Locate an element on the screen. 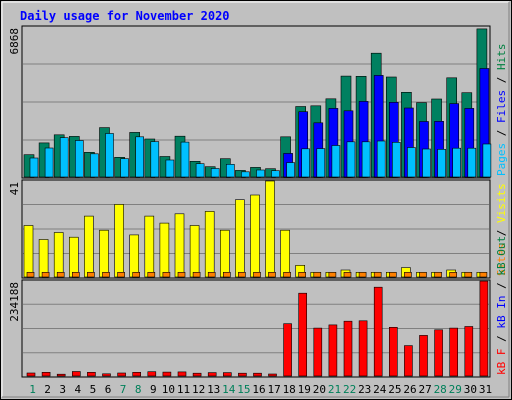 This screenshot has width=512, height=400. x-tick-label: 16 is located at coordinates (258, 389).